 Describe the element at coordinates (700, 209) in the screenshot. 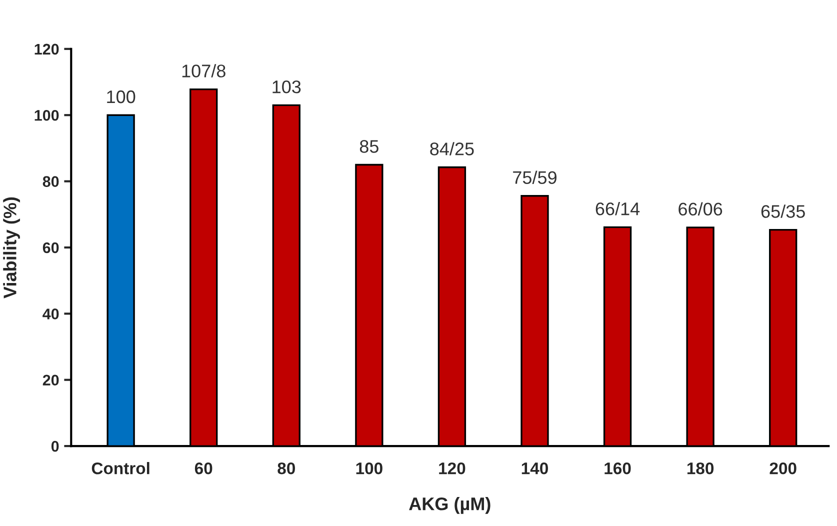

I see `data-label: 66/06` at that location.